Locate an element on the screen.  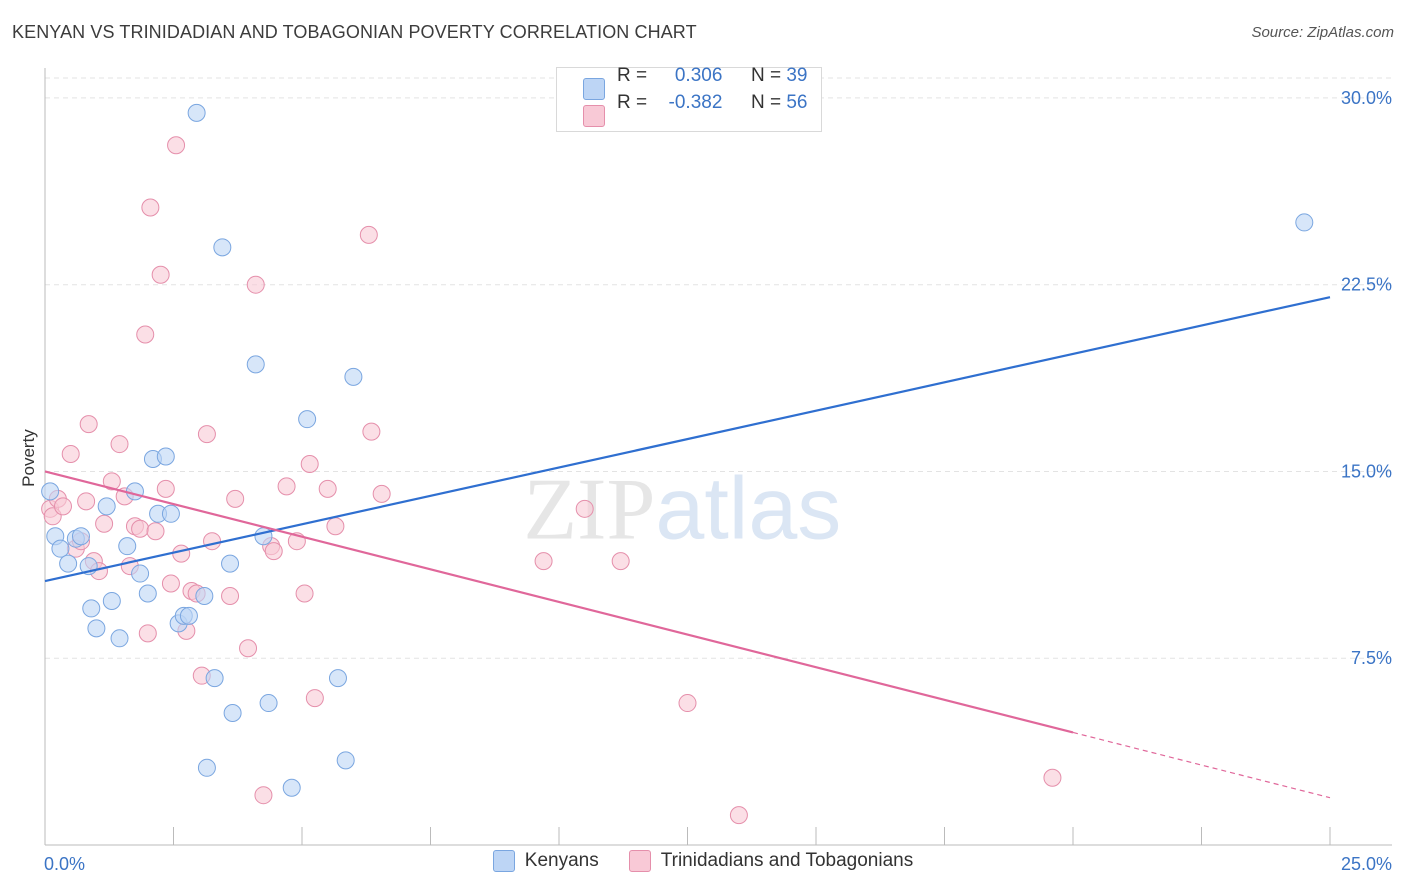
watermark: ZIPatlas is located at coordinates (682, 509).